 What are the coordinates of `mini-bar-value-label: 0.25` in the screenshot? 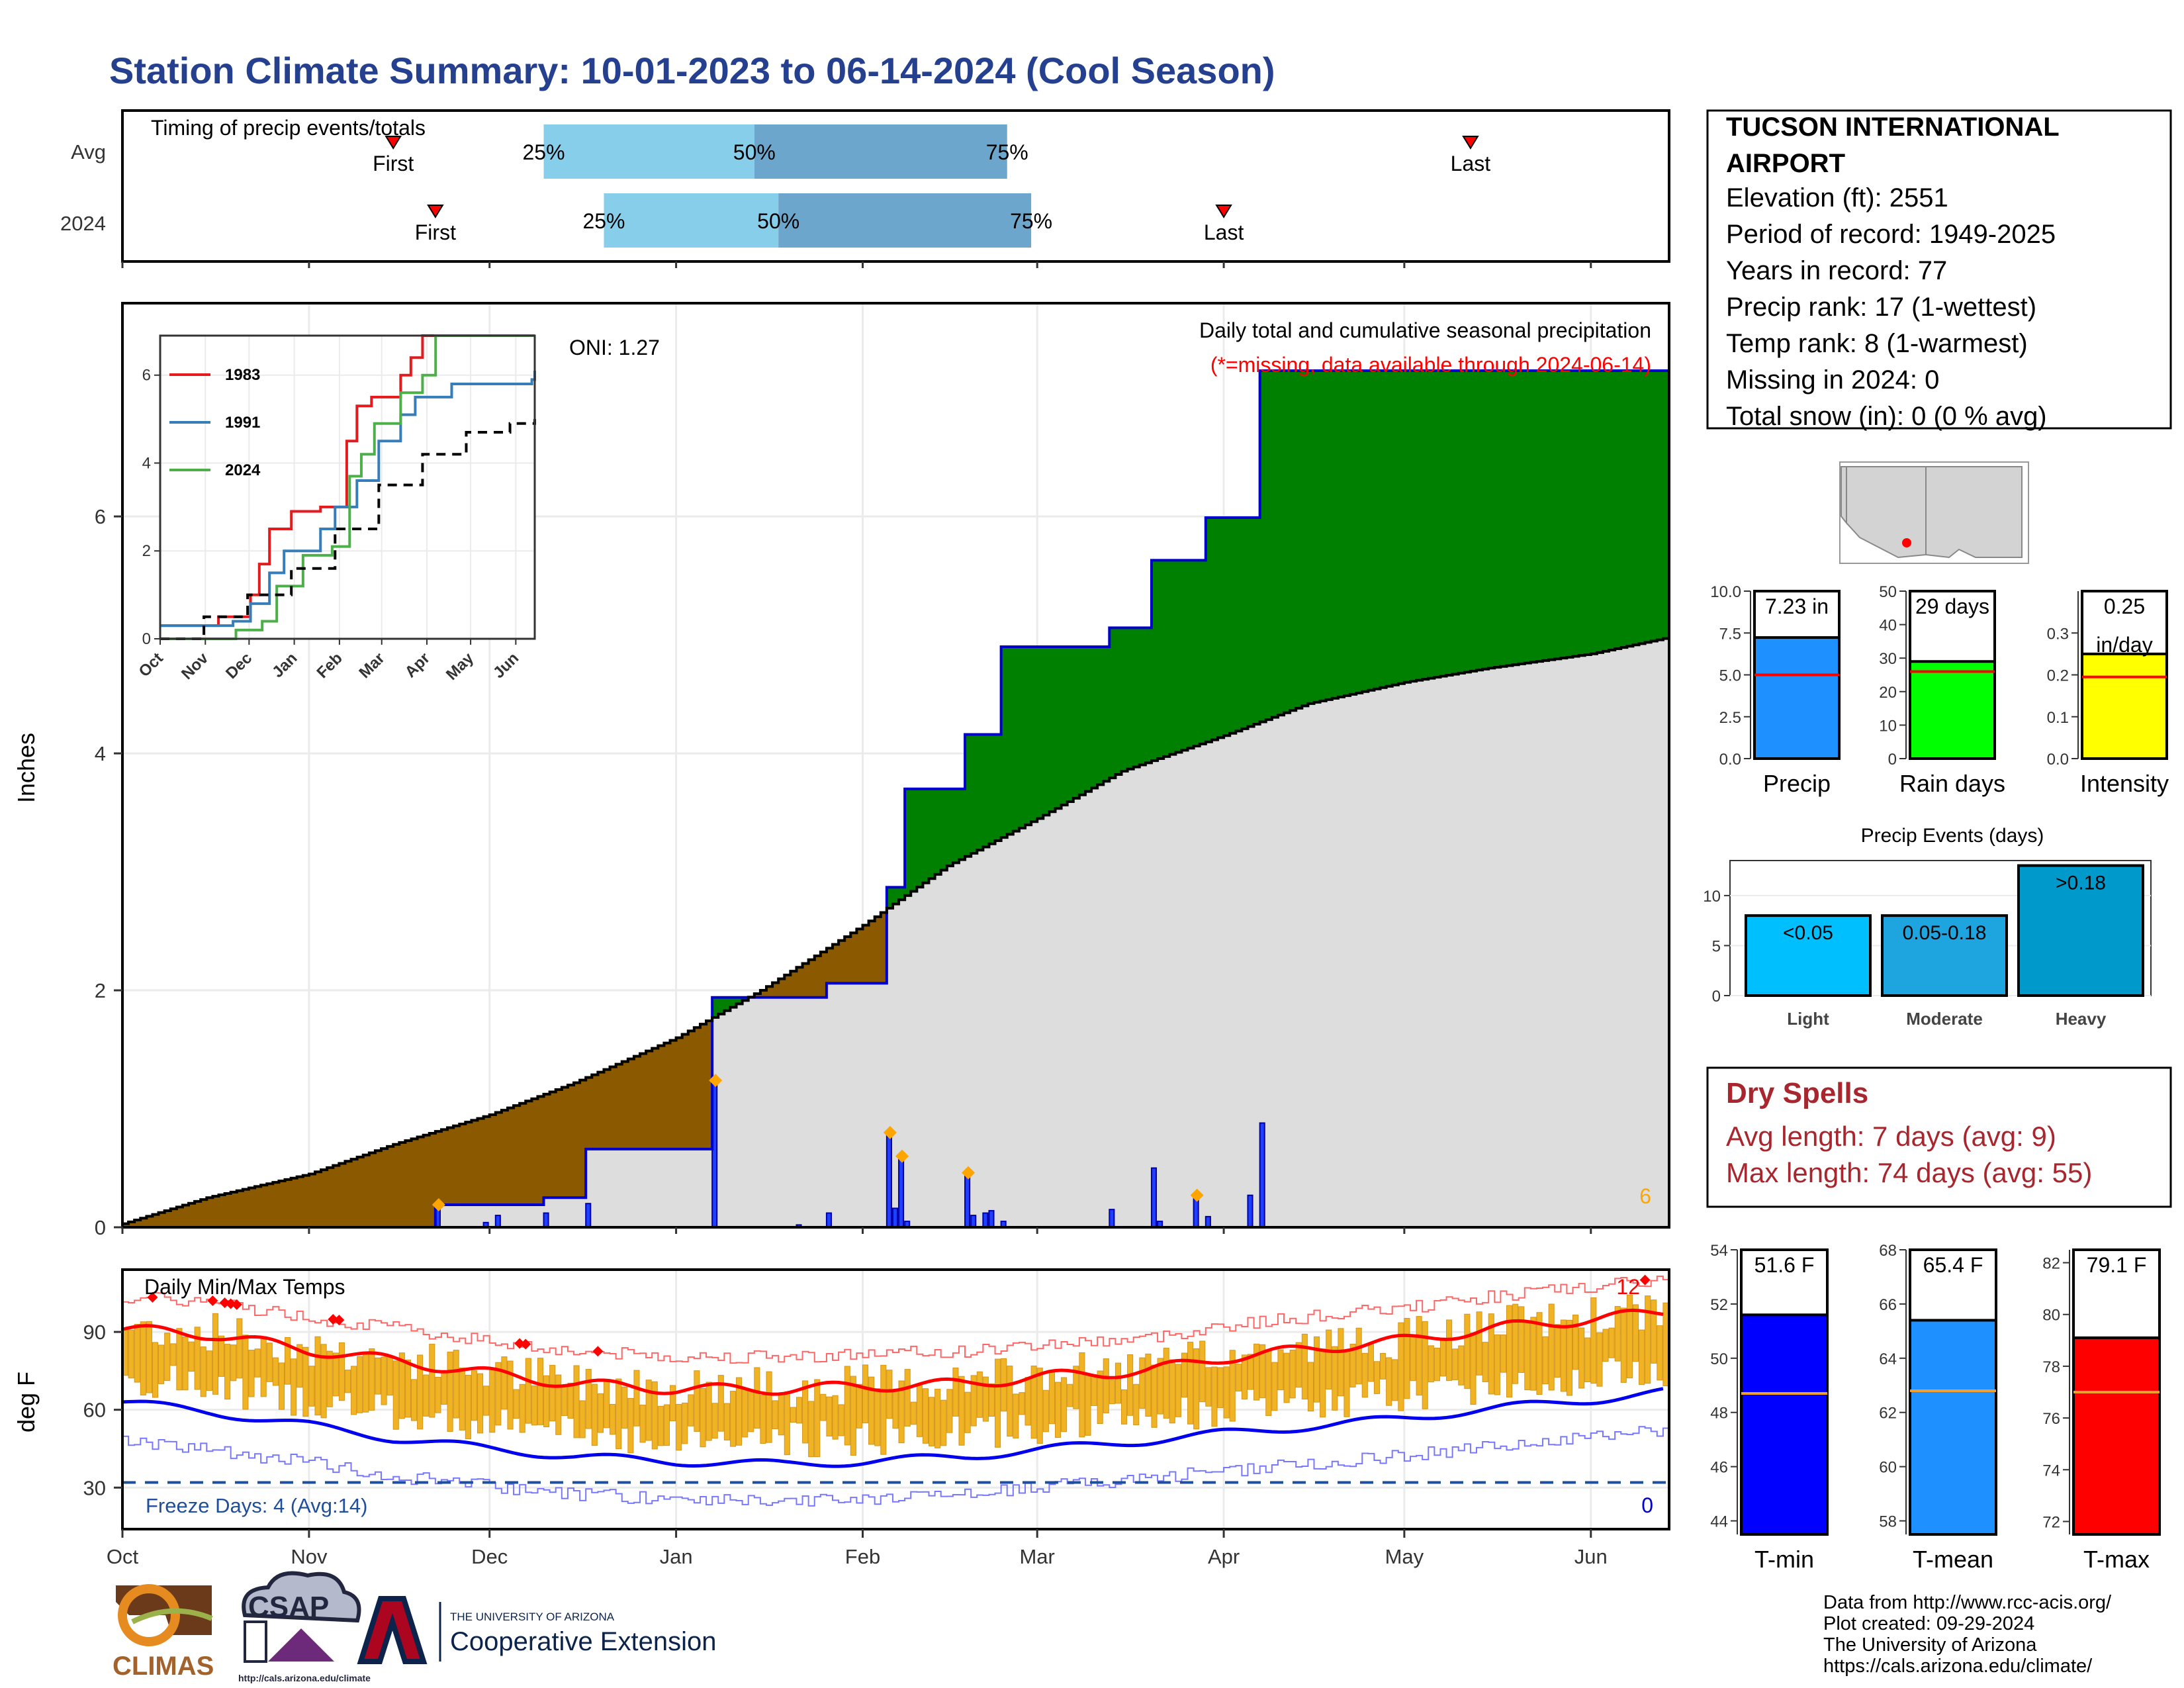 It's located at (2124, 606).